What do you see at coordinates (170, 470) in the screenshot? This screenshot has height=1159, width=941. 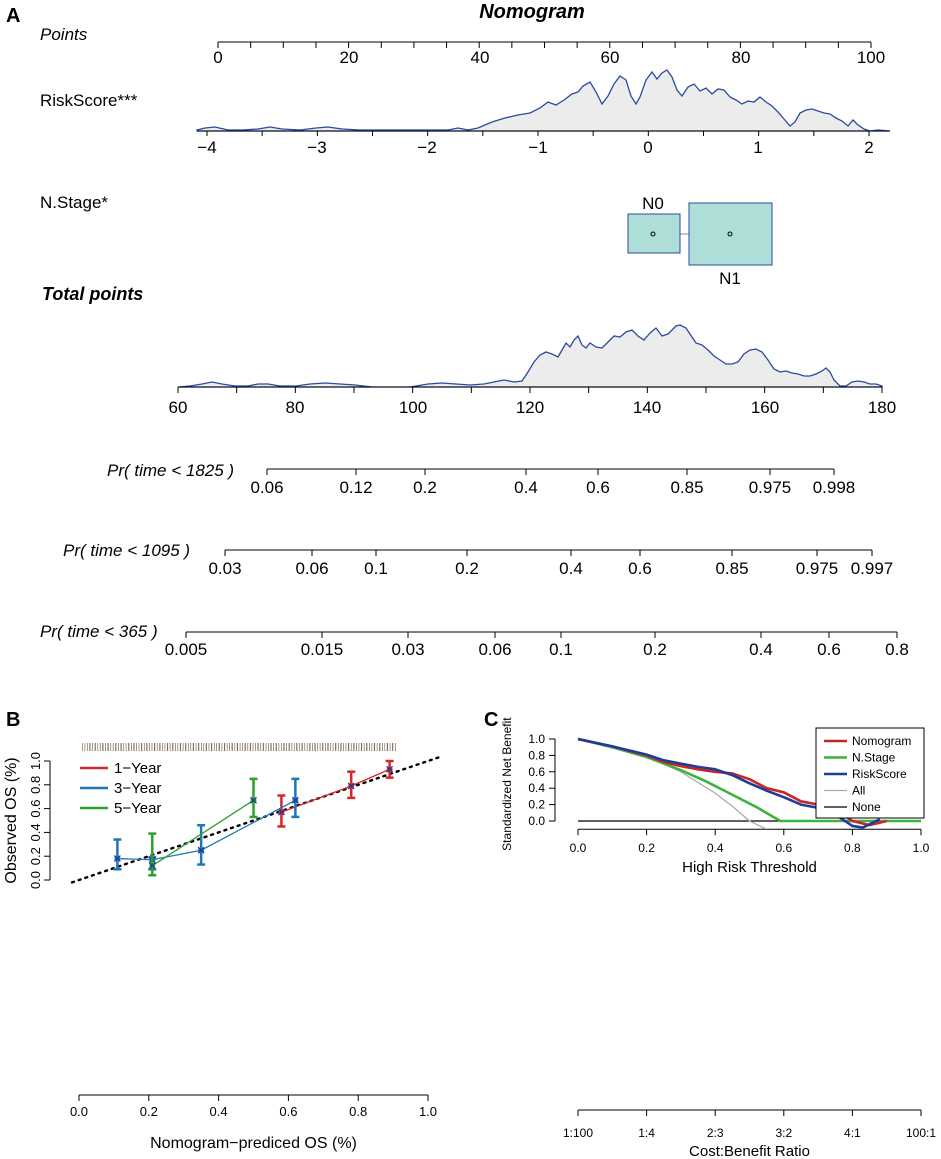 I see `pr1825-label: Pr( time < 1825 )` at bounding box center [170, 470].